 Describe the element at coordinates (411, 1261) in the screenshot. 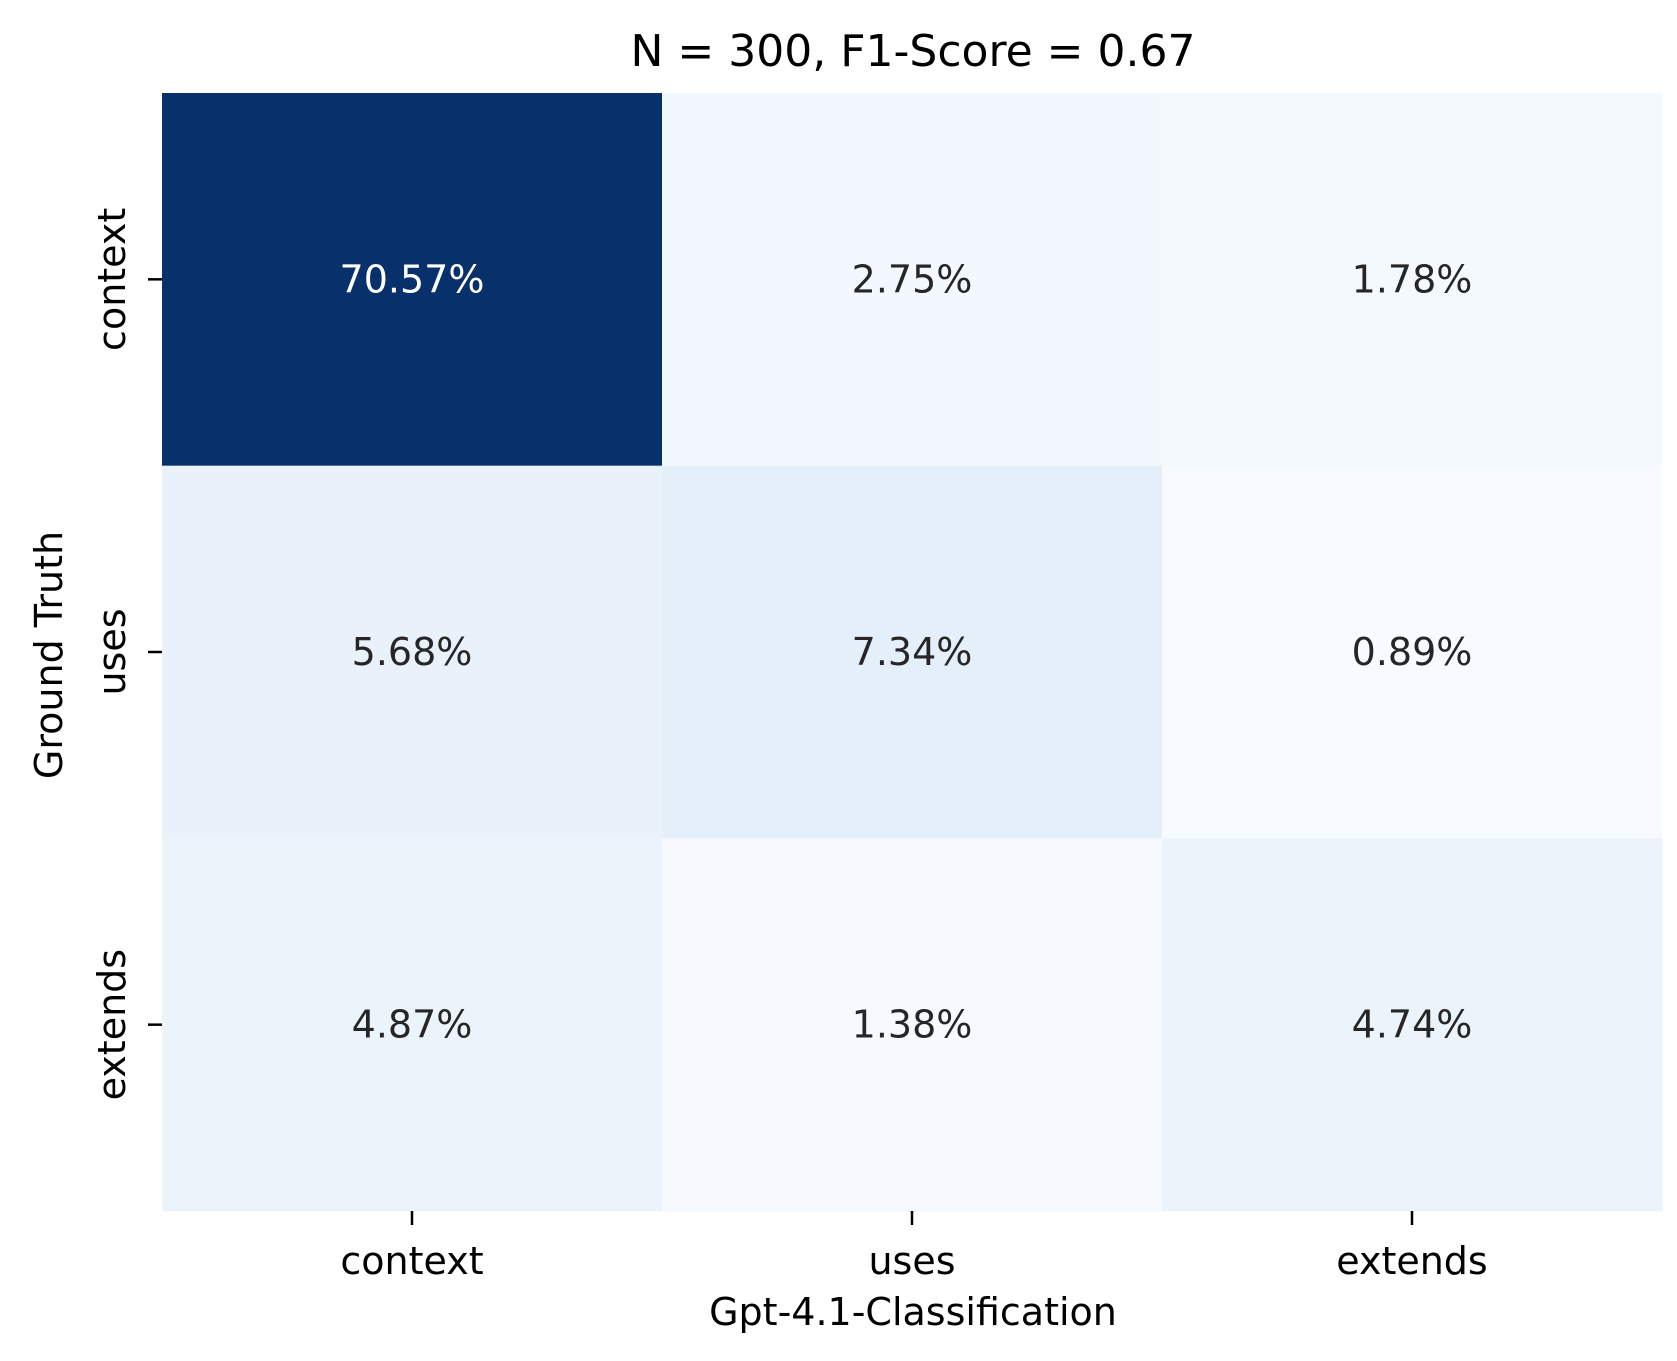

I see `x-tick-label-context: context` at that location.